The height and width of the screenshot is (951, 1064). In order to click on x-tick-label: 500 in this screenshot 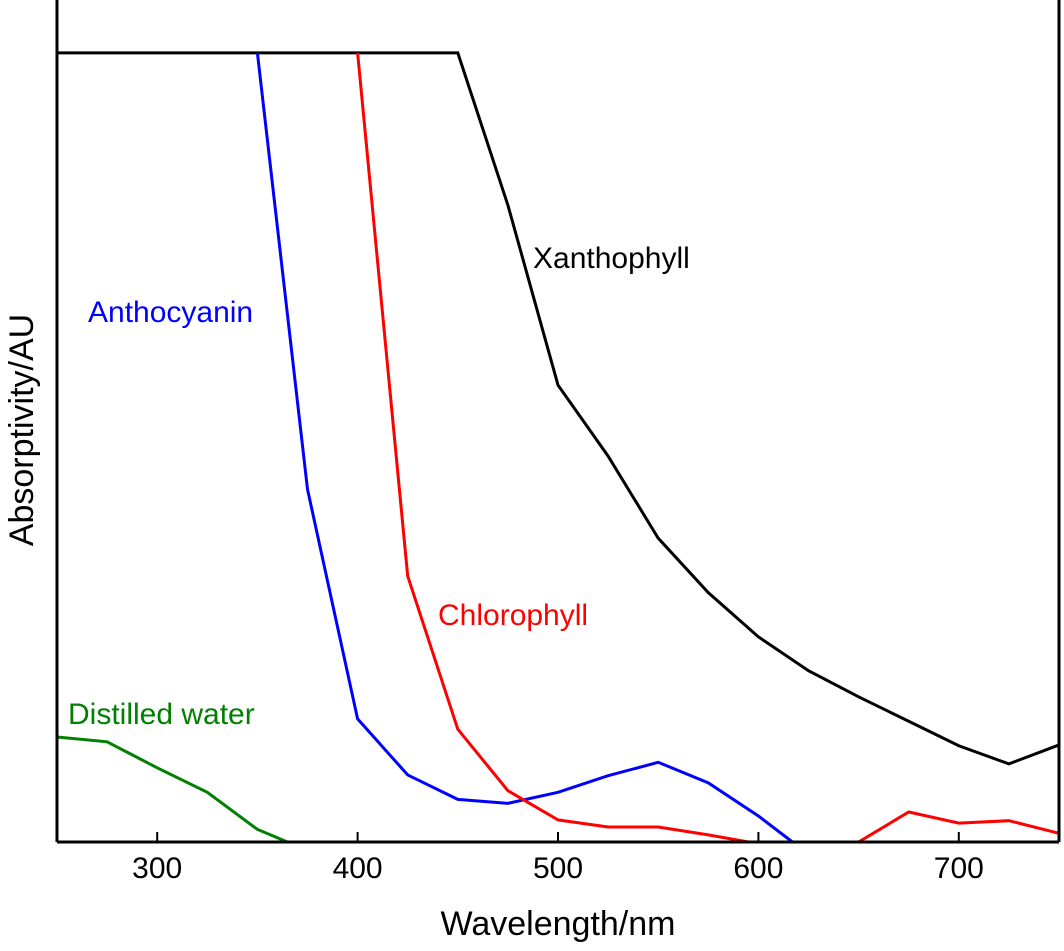, I will do `click(558, 868)`.